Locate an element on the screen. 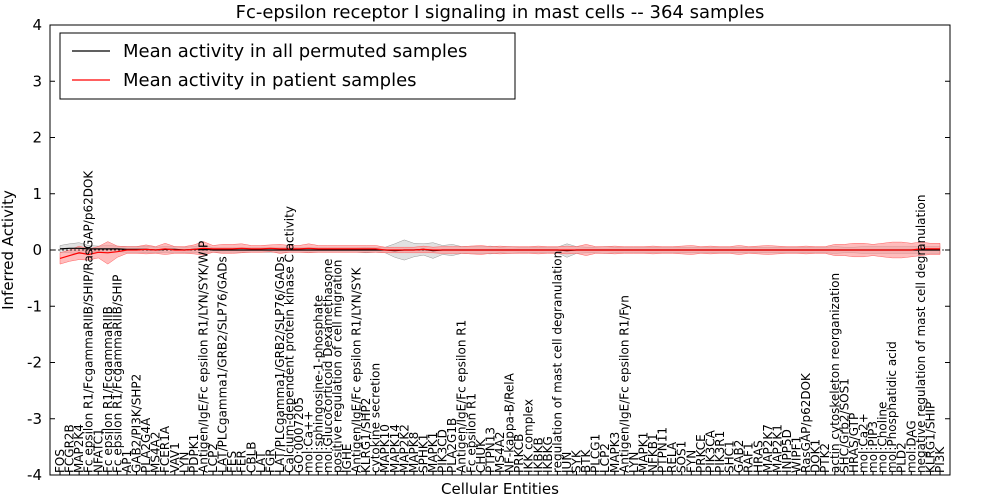  x-tick-label: IKK complex is located at coordinates (529, 436).